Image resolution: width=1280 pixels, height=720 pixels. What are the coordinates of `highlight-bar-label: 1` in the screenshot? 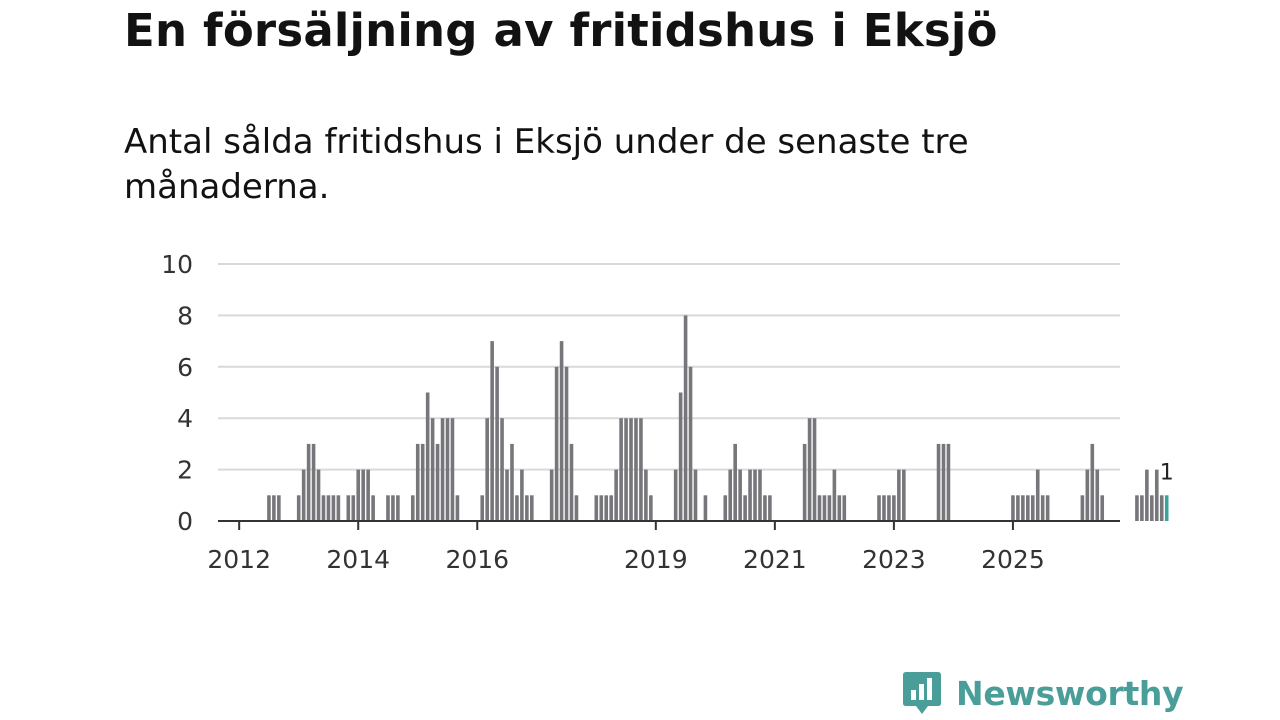 It's located at (1167, 472).